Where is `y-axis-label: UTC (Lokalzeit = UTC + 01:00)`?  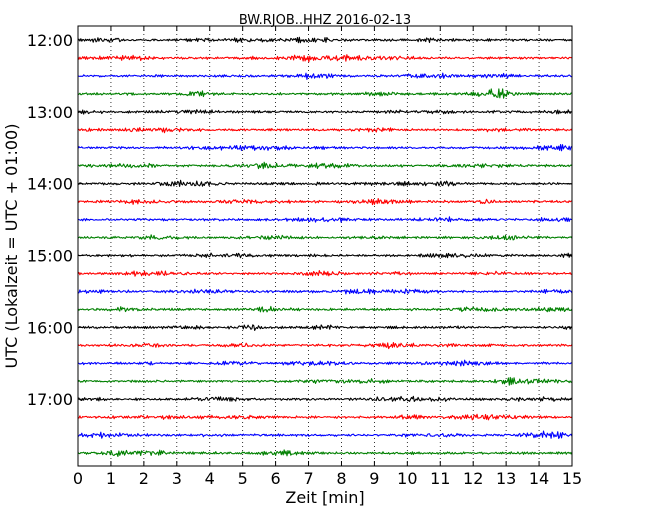 y-axis-label: UTC (Lokalzeit = UTC + 01:00) is located at coordinates (11, 246).